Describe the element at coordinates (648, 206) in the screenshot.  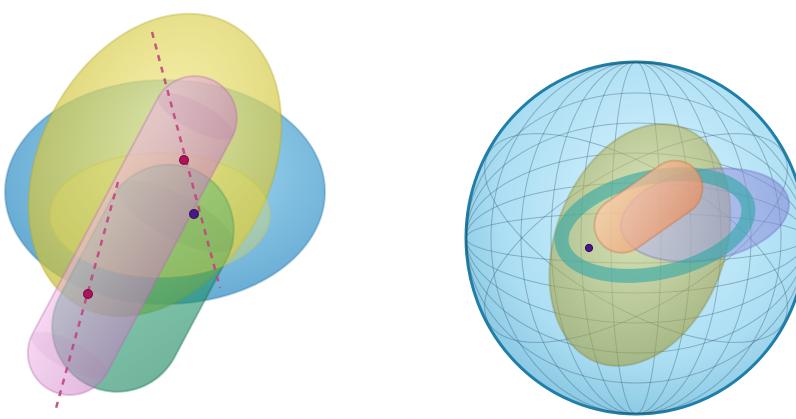
I see `right-orange-core` at that location.